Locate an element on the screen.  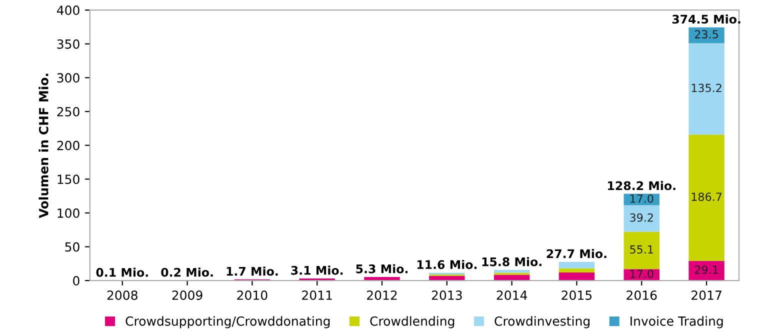
total-label: 0.2 Mio. is located at coordinates (187, 272).